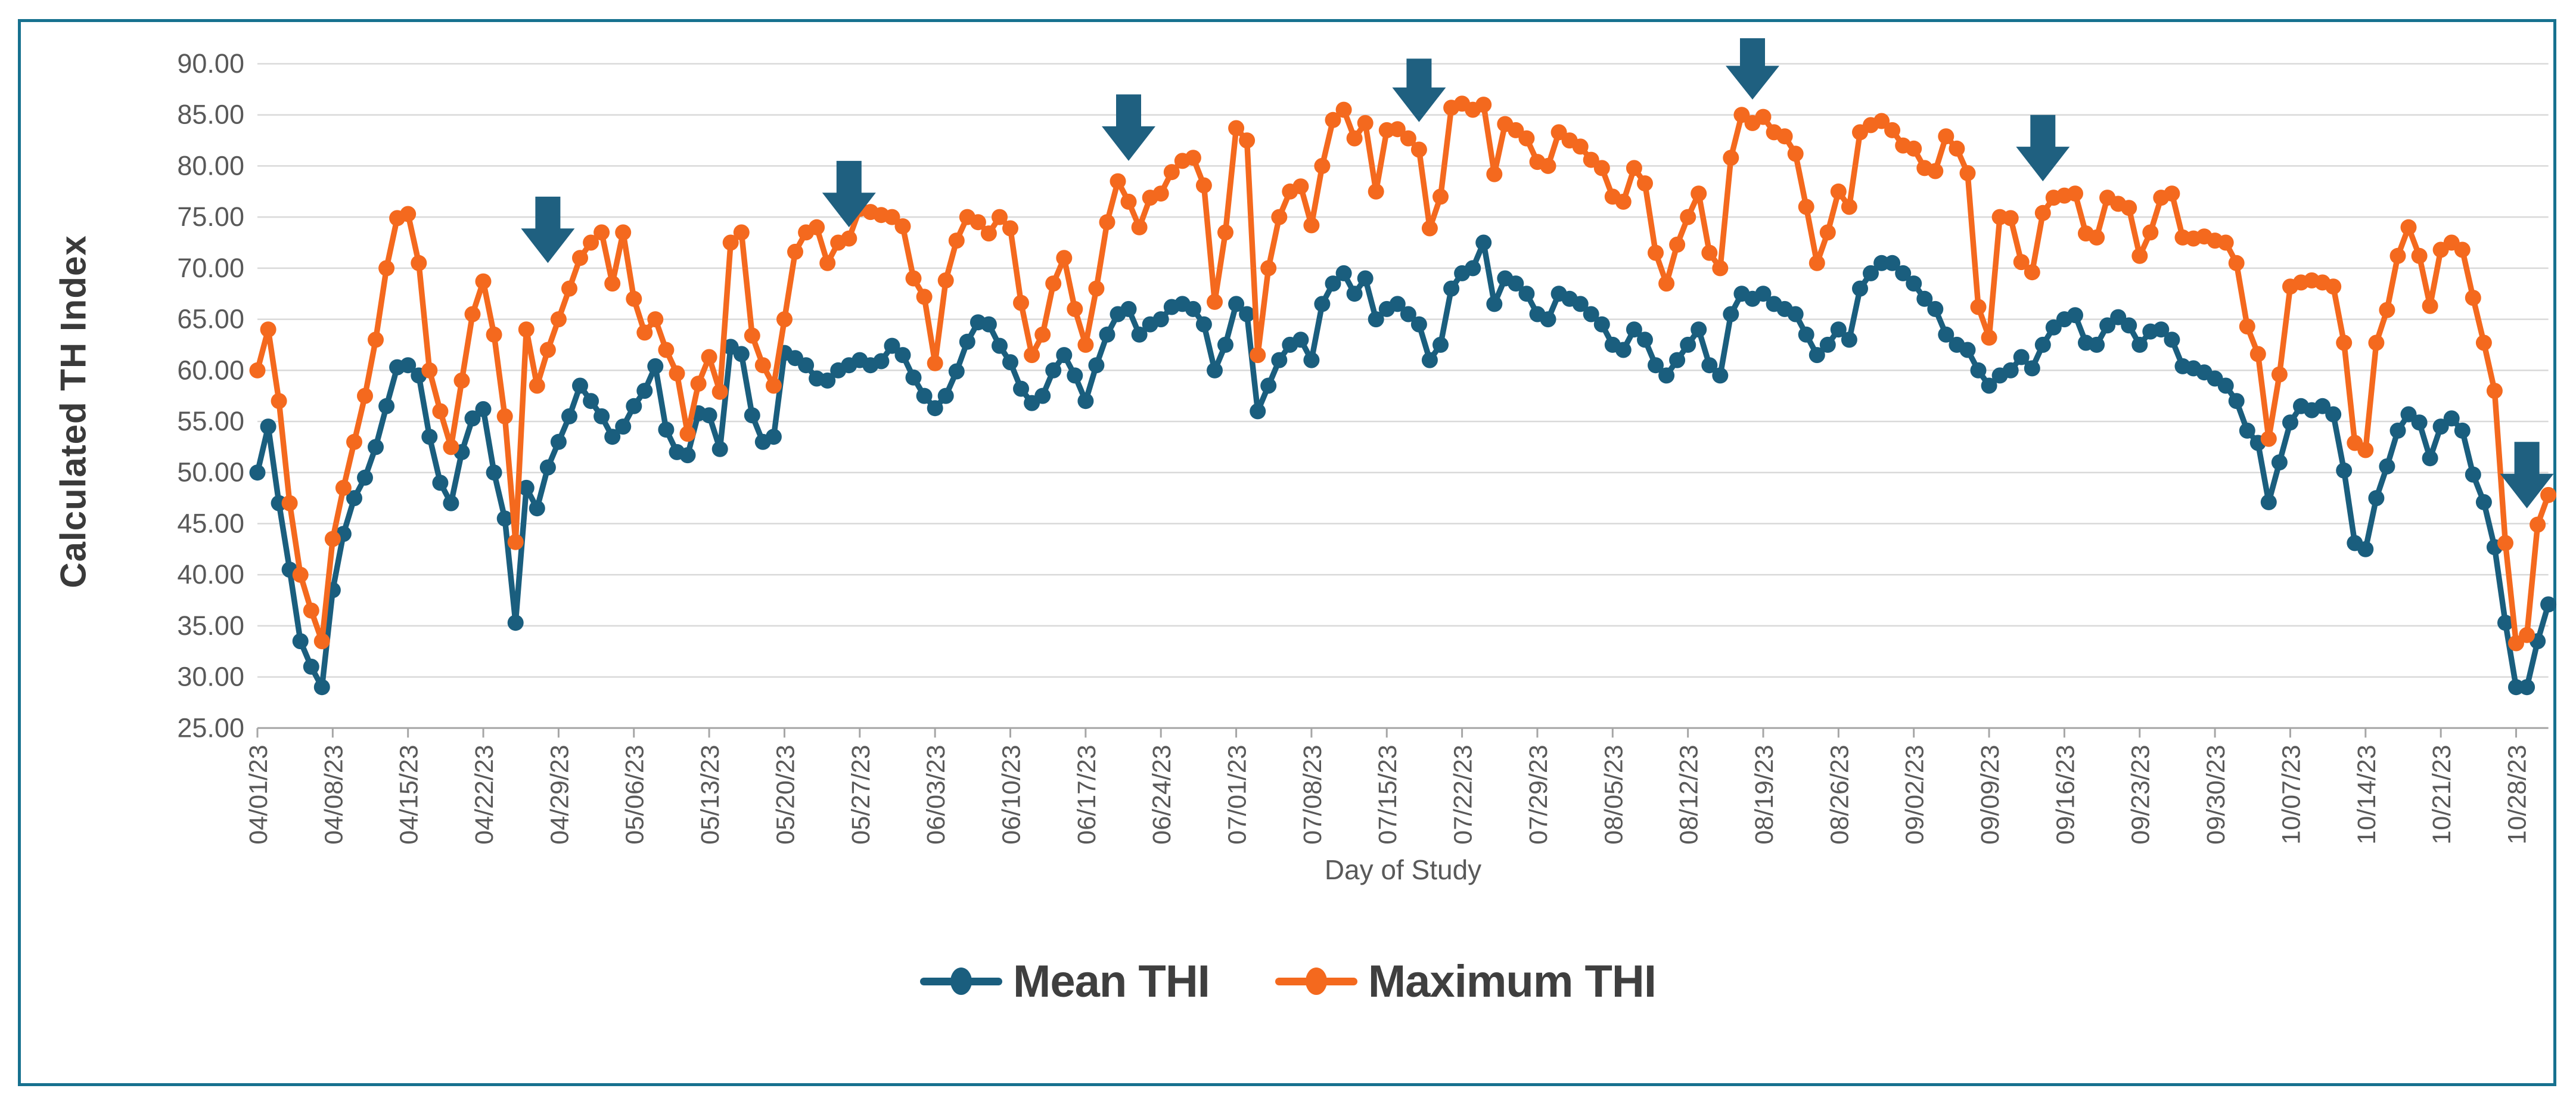 The width and height of the screenshot is (2576, 1107). What do you see at coordinates (1463, 794) in the screenshot?
I see `x-tick-label: 07/22/23` at bounding box center [1463, 794].